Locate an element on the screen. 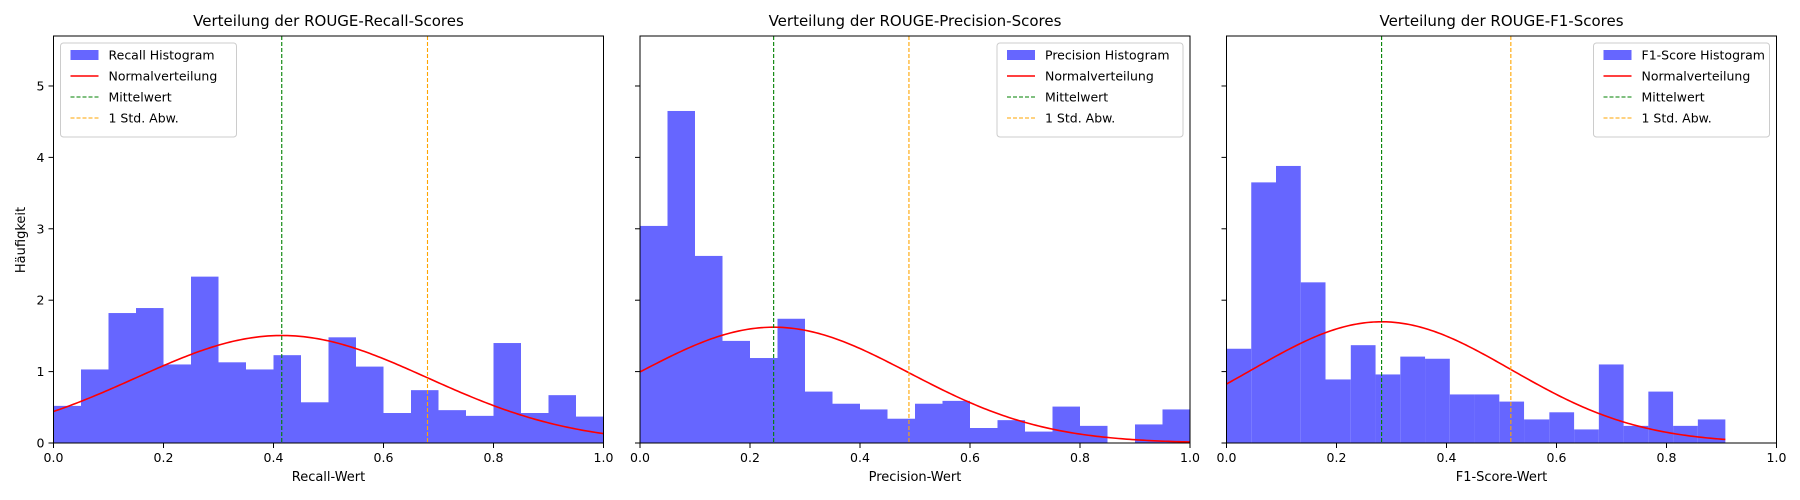  x-axis-label: F1-Score-Wert is located at coordinates (1502, 477).